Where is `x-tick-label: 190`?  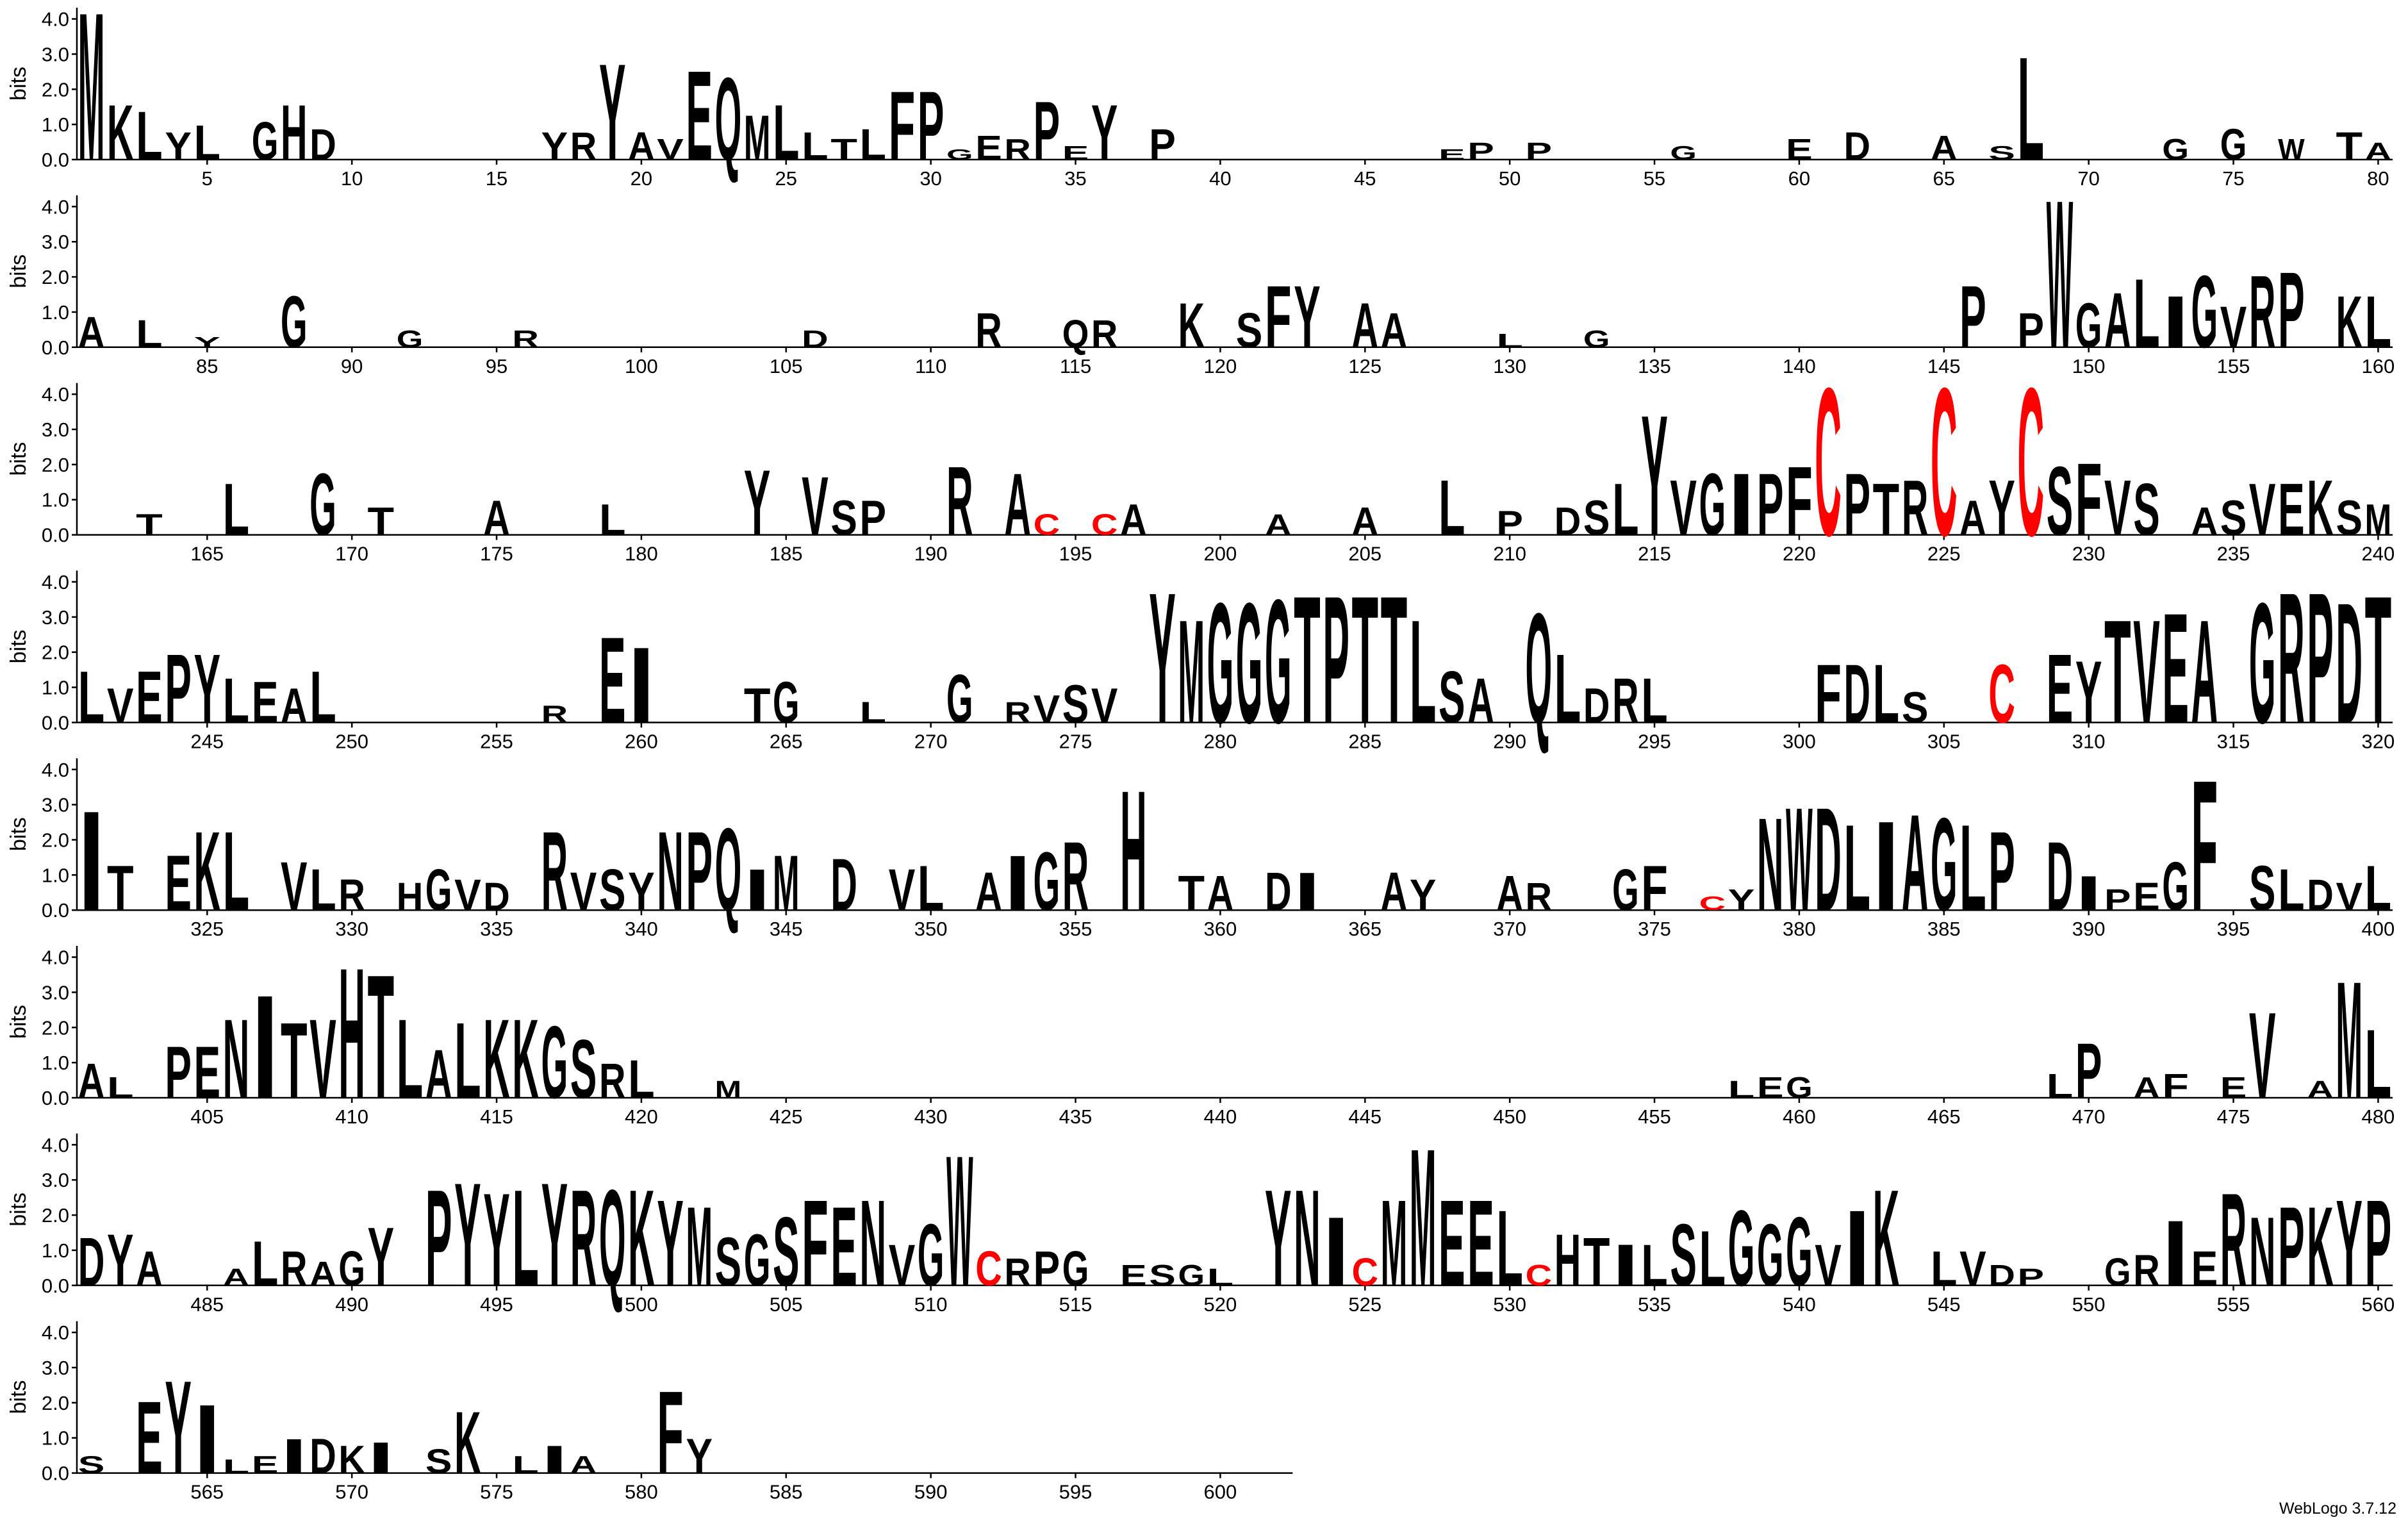
x-tick-label: 190 is located at coordinates (931, 554).